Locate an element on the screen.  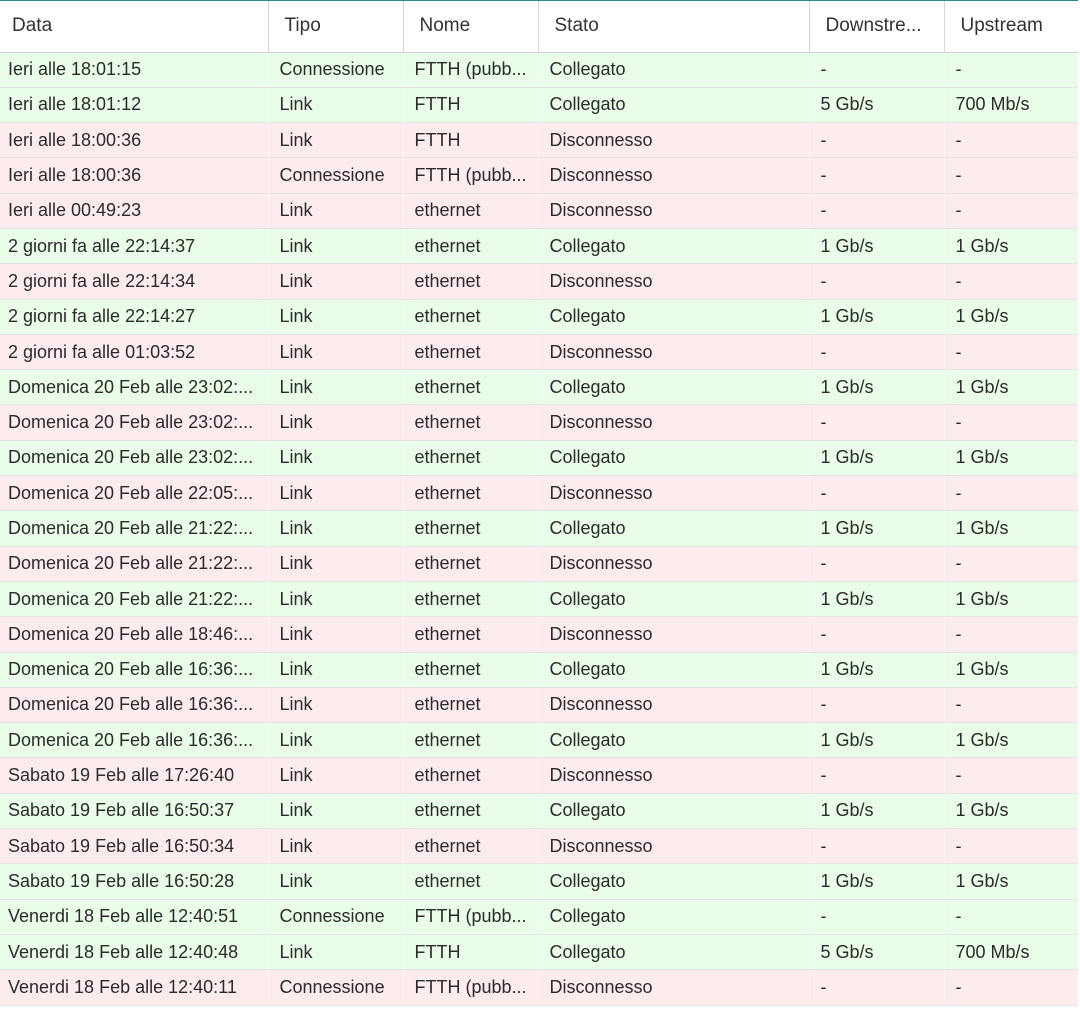
cell-data: Ieri alle 00:49:23 is located at coordinates (134, 211).